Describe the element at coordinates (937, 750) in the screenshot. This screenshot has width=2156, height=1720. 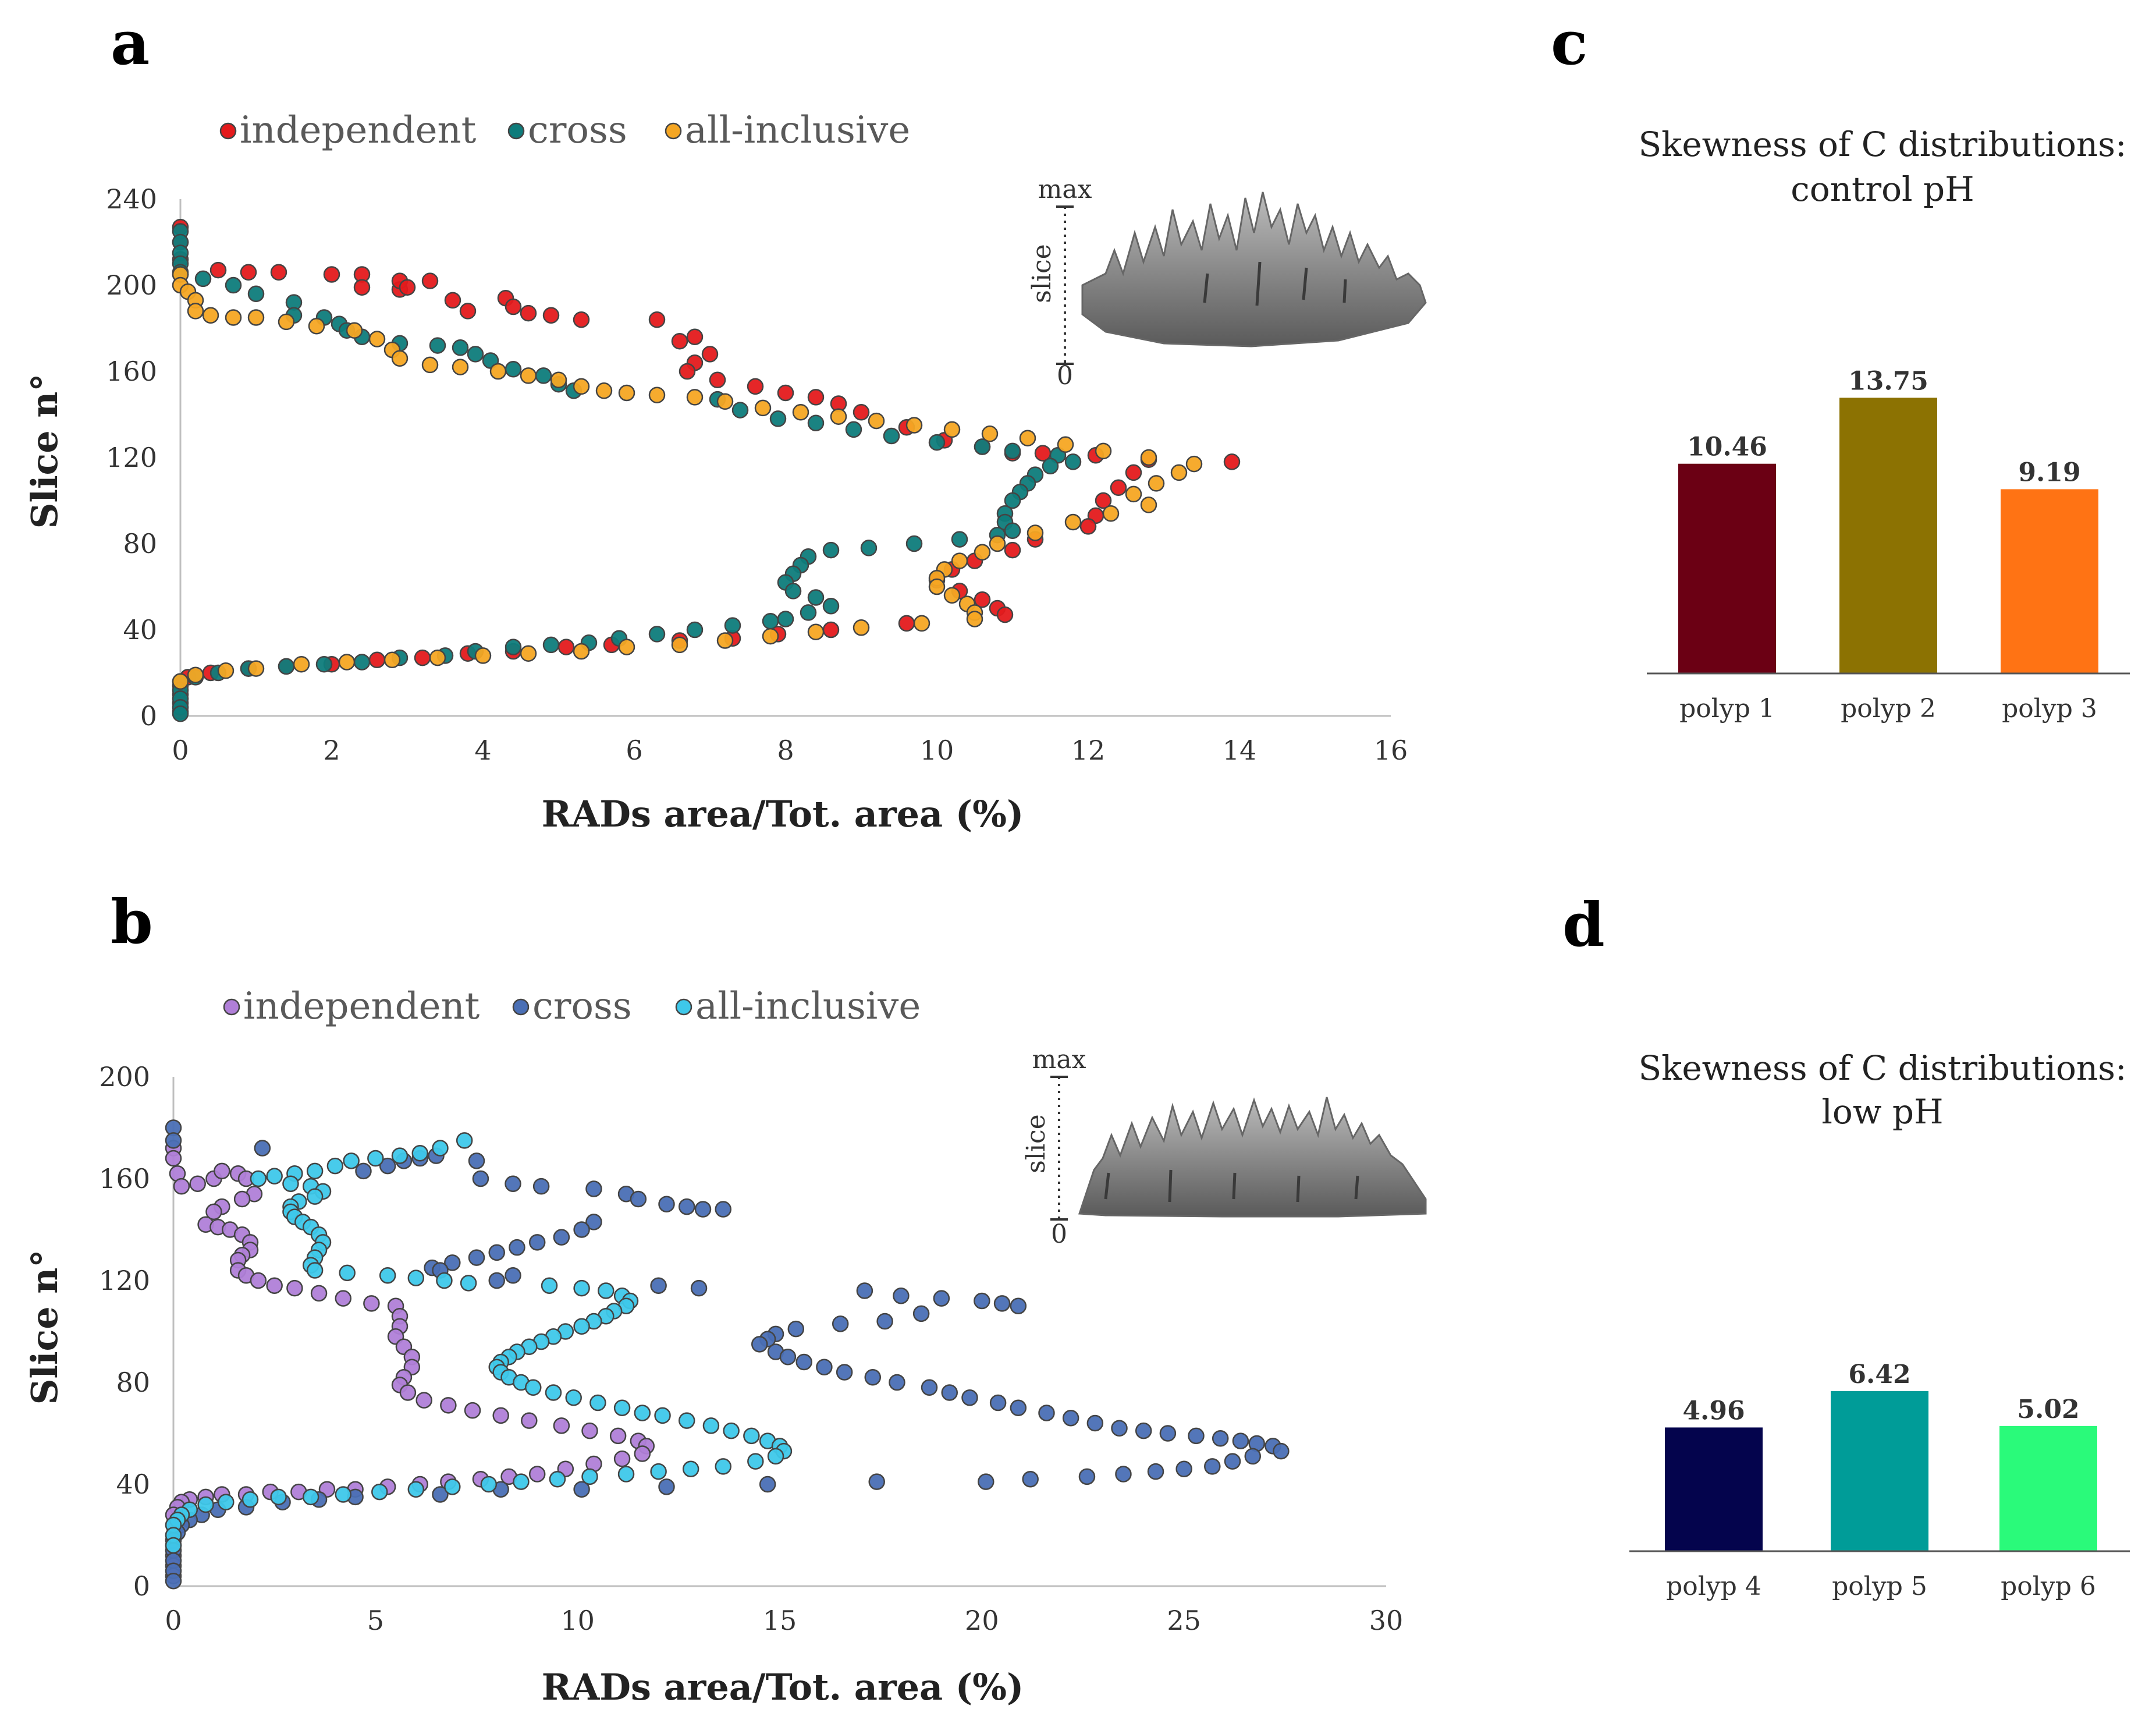
I see `x-tick-label-a: 10` at that location.